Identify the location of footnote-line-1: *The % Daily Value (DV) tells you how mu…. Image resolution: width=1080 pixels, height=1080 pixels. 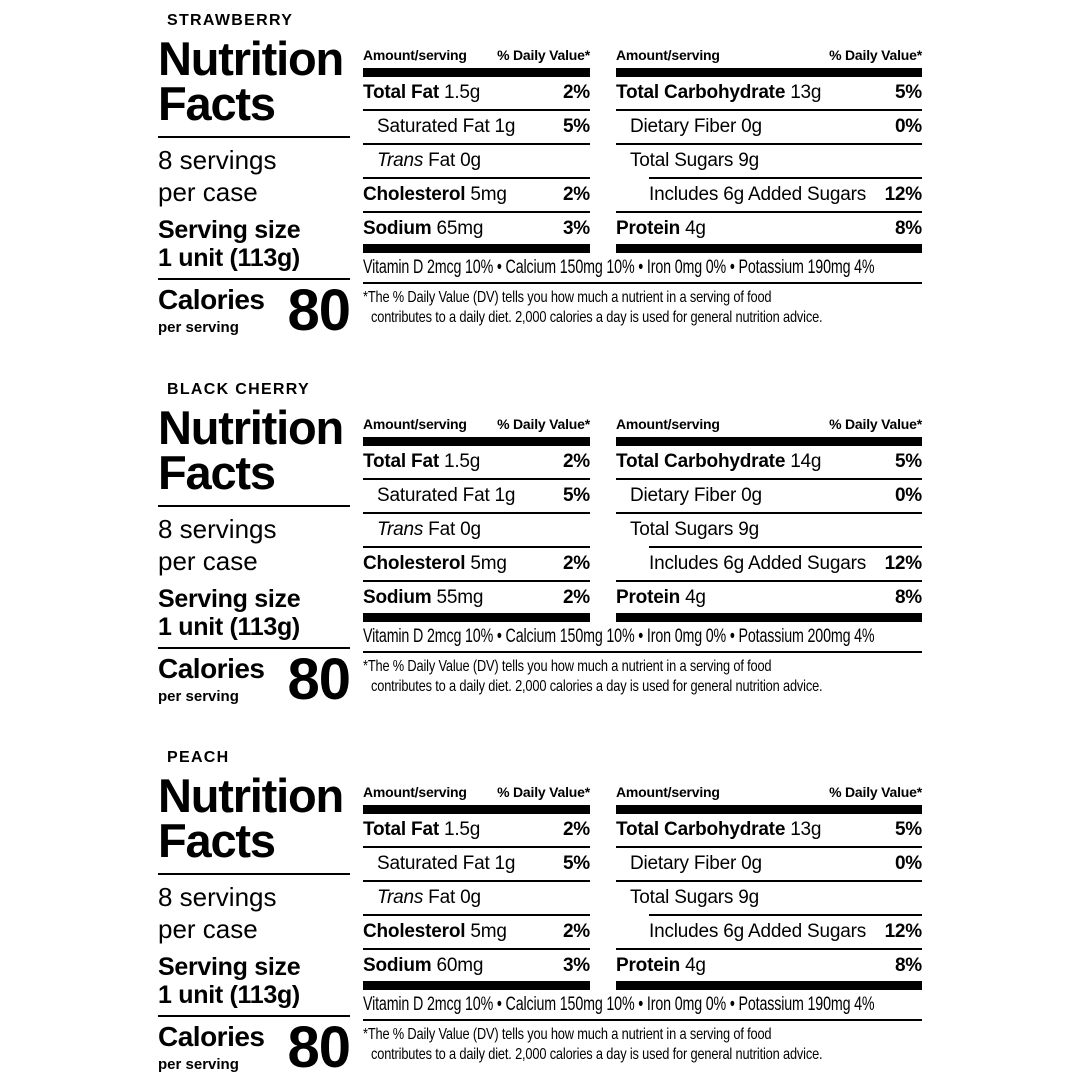
(567, 1035).